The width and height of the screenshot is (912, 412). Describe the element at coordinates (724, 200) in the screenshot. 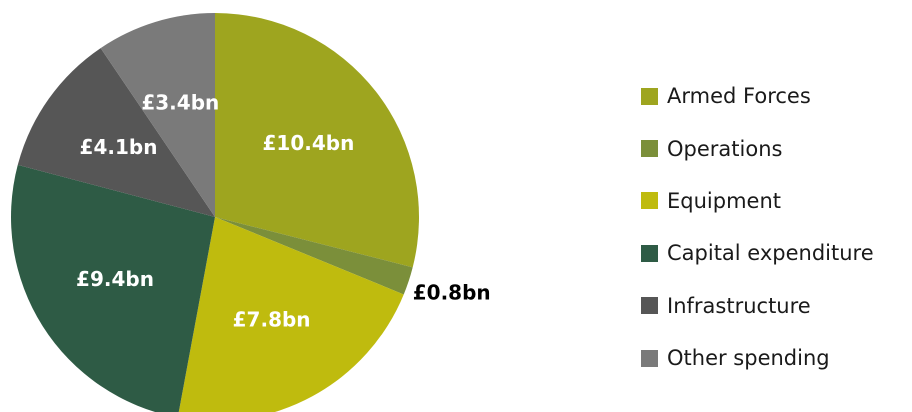

I see `legend-label: Equipment` at that location.